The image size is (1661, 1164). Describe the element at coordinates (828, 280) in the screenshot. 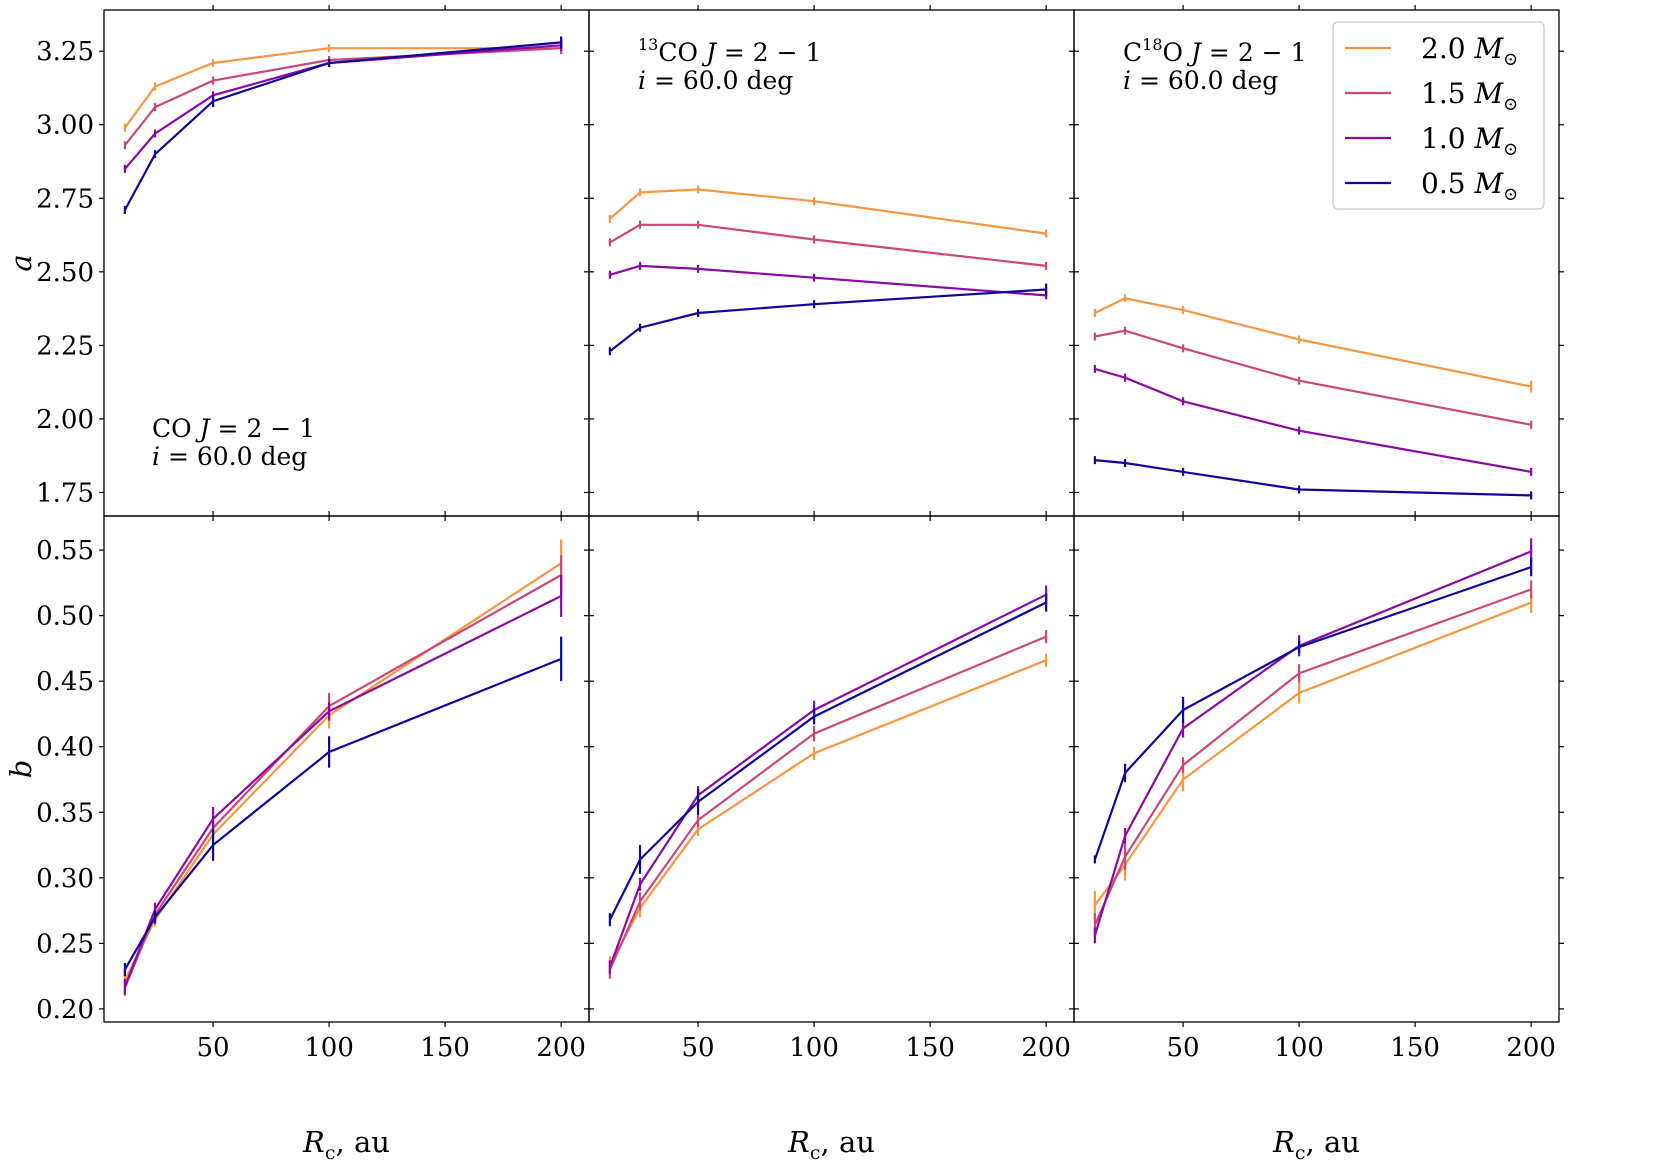

I see `series-line-1_0-a-13CO` at that location.